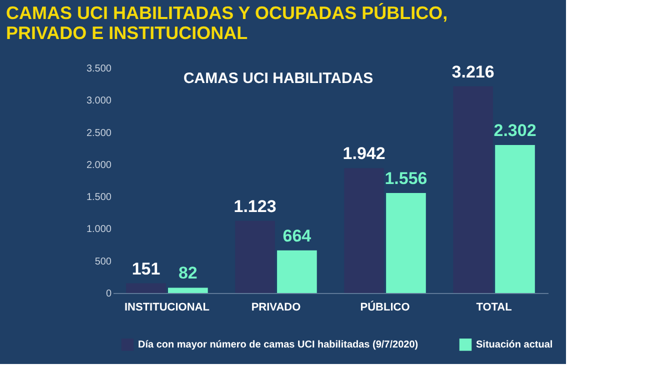 The width and height of the screenshot is (650, 365). I want to click on data-label: 82, so click(188, 273).